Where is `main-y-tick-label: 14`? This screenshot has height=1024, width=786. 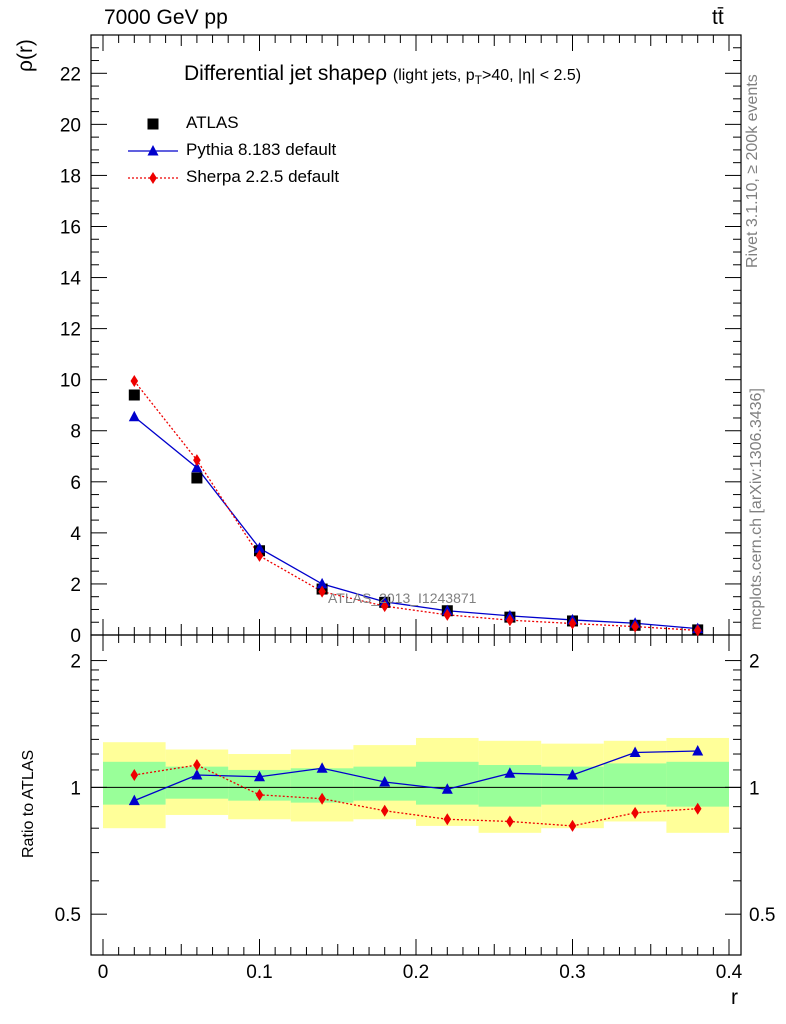 main-y-tick-label: 14 is located at coordinates (71, 279).